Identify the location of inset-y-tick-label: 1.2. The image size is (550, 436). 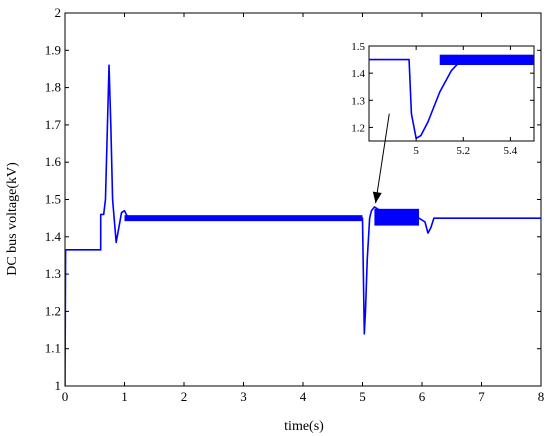
(358, 128).